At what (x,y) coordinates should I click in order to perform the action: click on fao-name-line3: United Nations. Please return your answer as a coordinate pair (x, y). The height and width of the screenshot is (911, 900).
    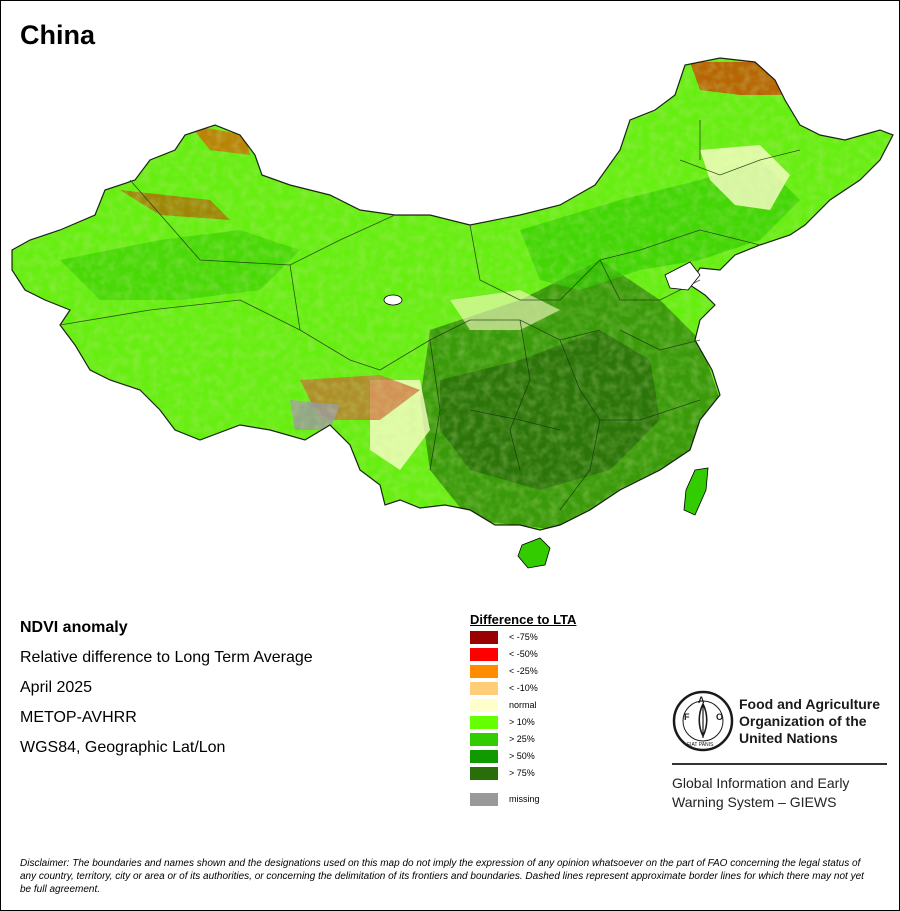
    Looking at the image, I should click on (788, 738).